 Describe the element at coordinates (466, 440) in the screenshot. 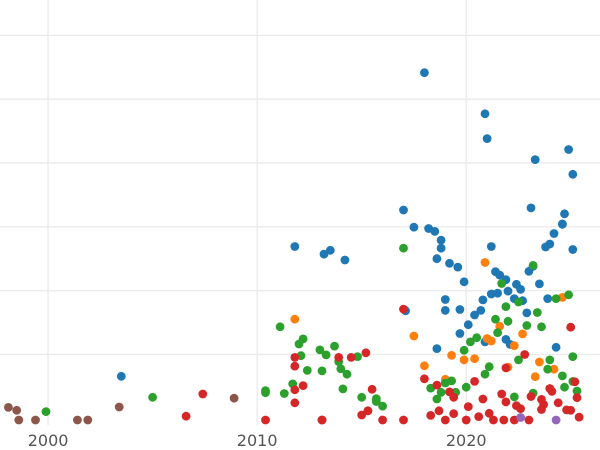

I see `x-tick-label: 2020` at that location.